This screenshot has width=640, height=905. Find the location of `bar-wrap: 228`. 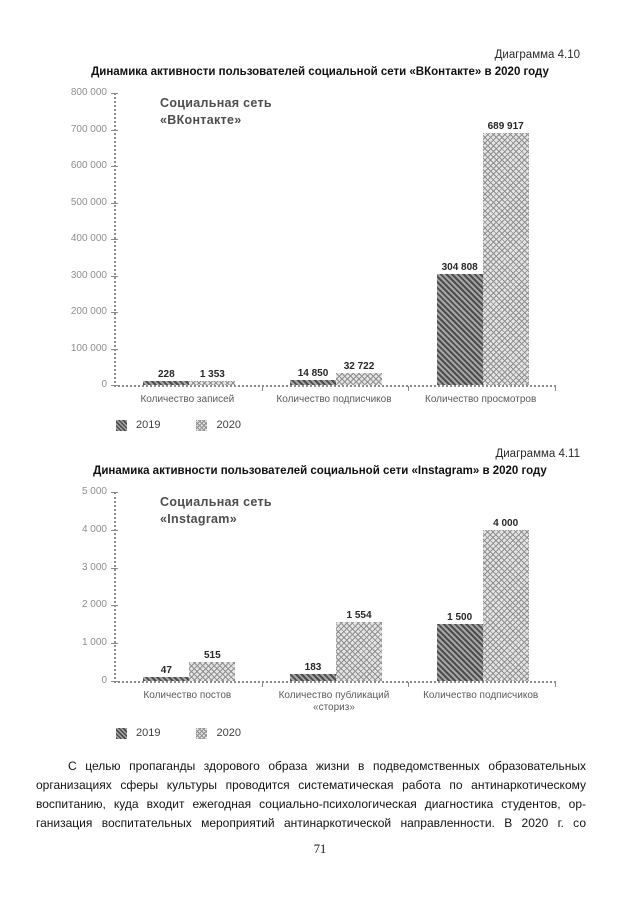

bar-wrap: 228 is located at coordinates (166, 377).